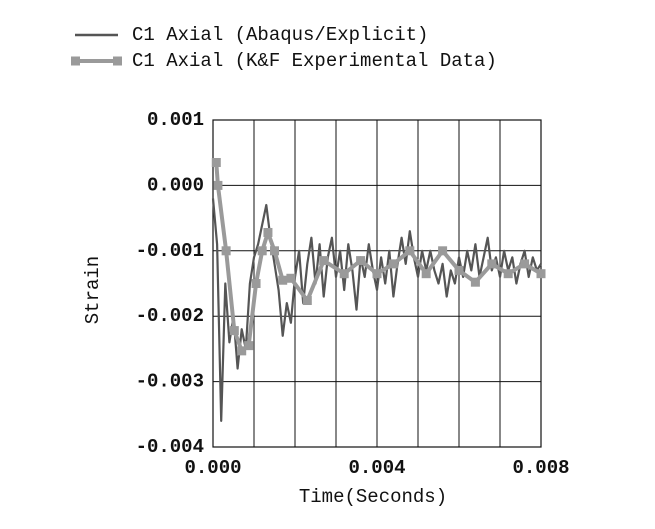 This screenshot has width=655, height=529. Describe the element at coordinates (175, 120) in the screenshot. I see `y-tick-label: 0.001` at that location.